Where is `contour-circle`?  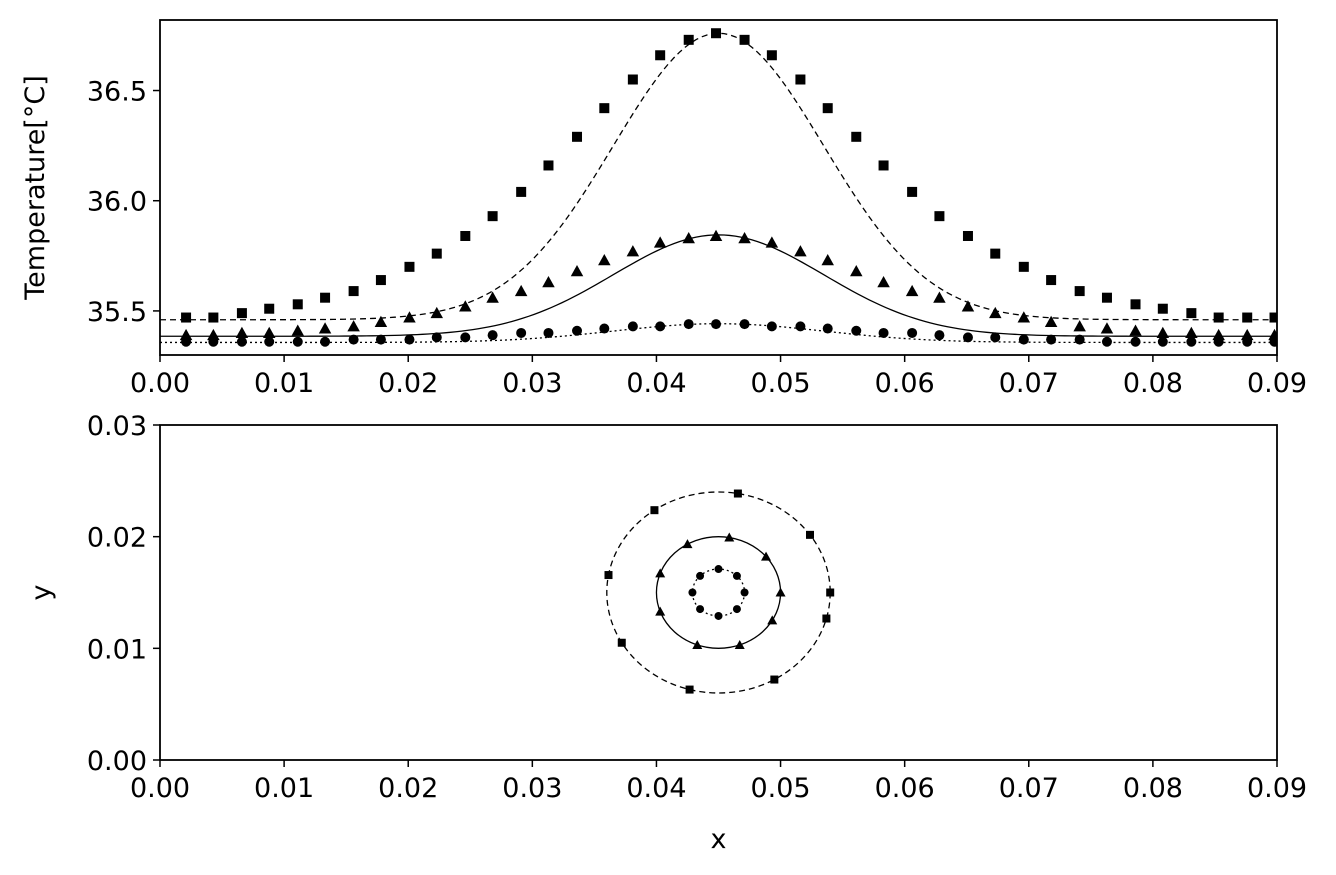
contour-circle is located at coordinates (718, 592).